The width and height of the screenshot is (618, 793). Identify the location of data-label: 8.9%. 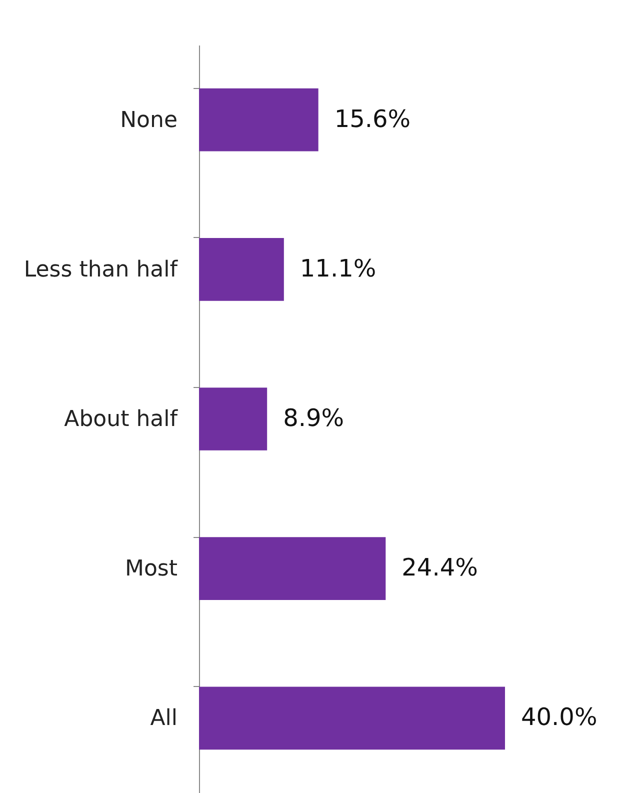
(313, 418).